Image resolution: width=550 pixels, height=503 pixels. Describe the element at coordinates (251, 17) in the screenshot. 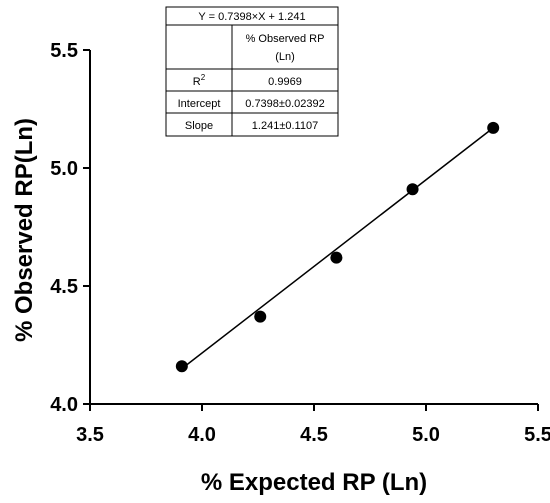

I see `equation-text: Y = 0.7398×X + 1.241` at that location.